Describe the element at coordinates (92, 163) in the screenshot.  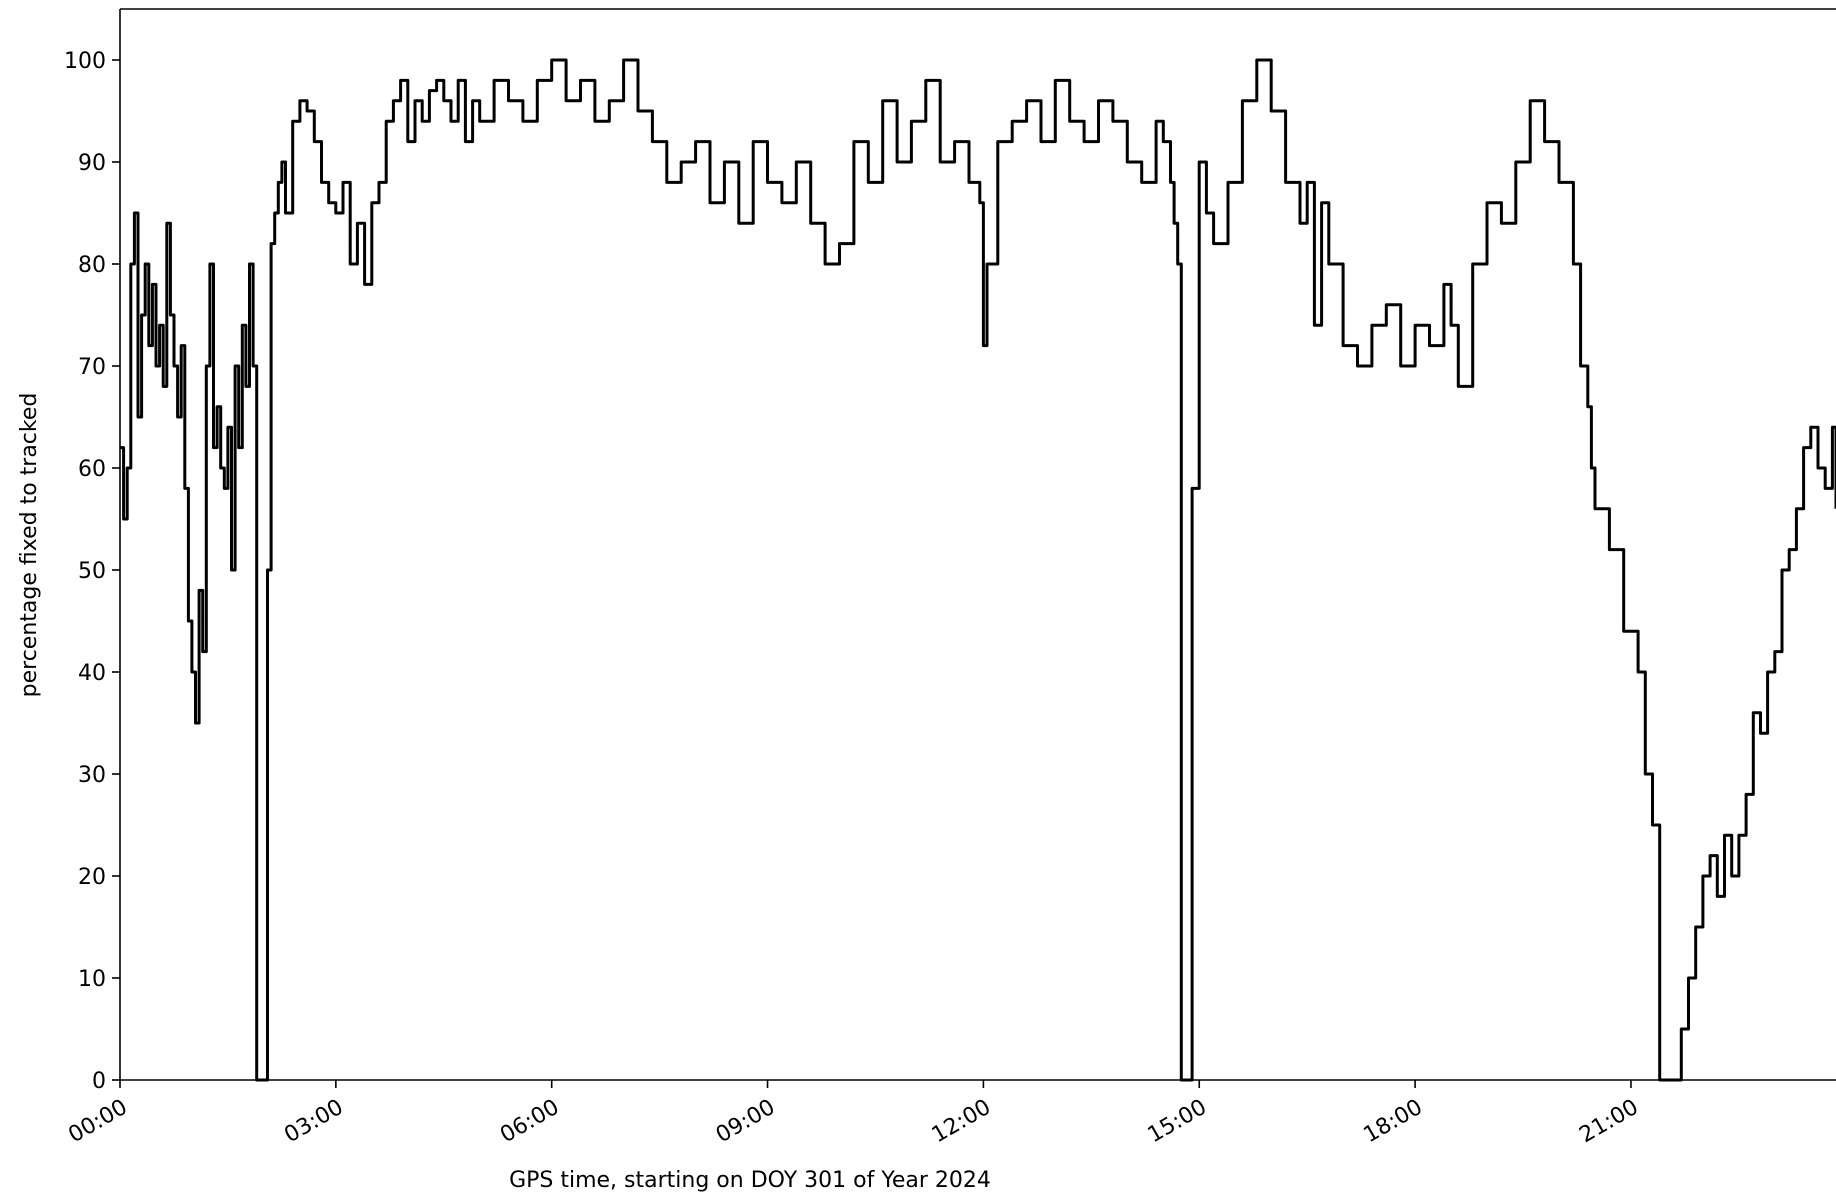
I see `y-tick-label: 90` at that location.